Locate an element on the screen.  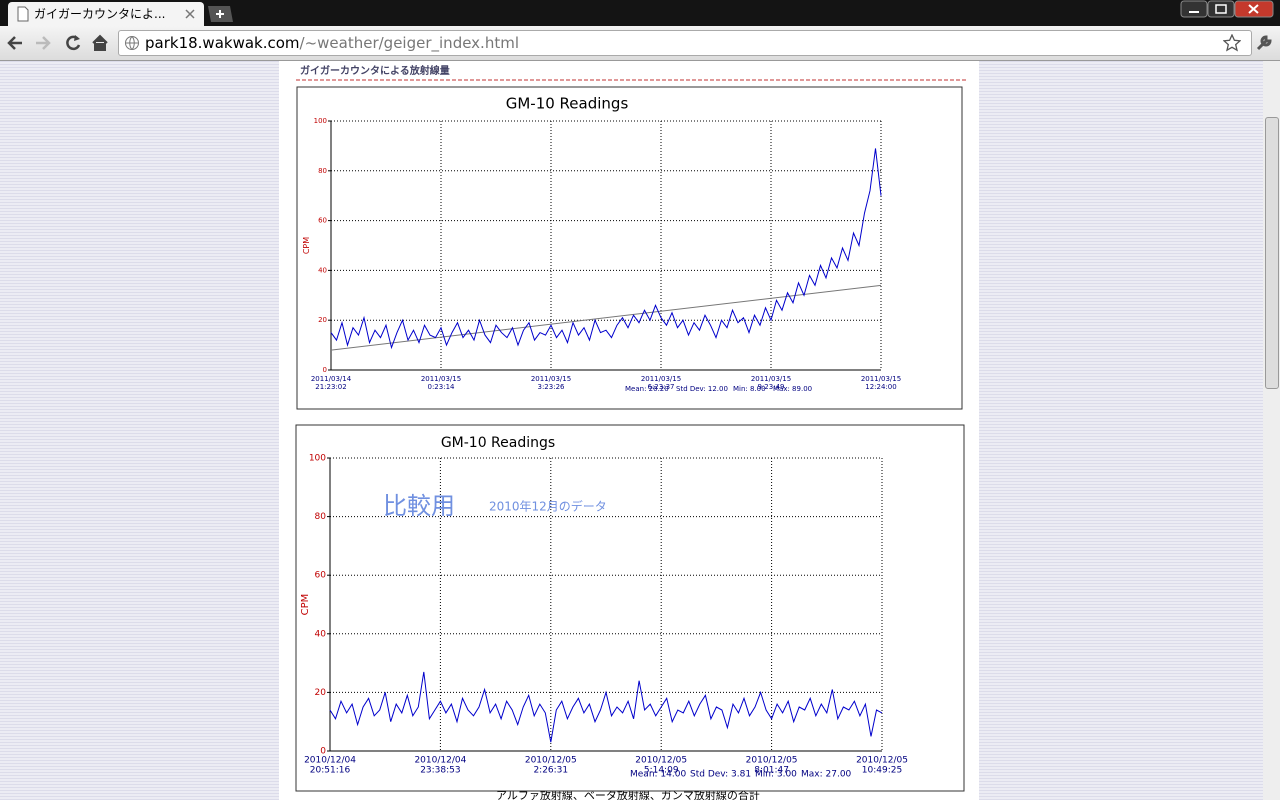
stat: Std Dev: 12.00 is located at coordinates (702, 389).